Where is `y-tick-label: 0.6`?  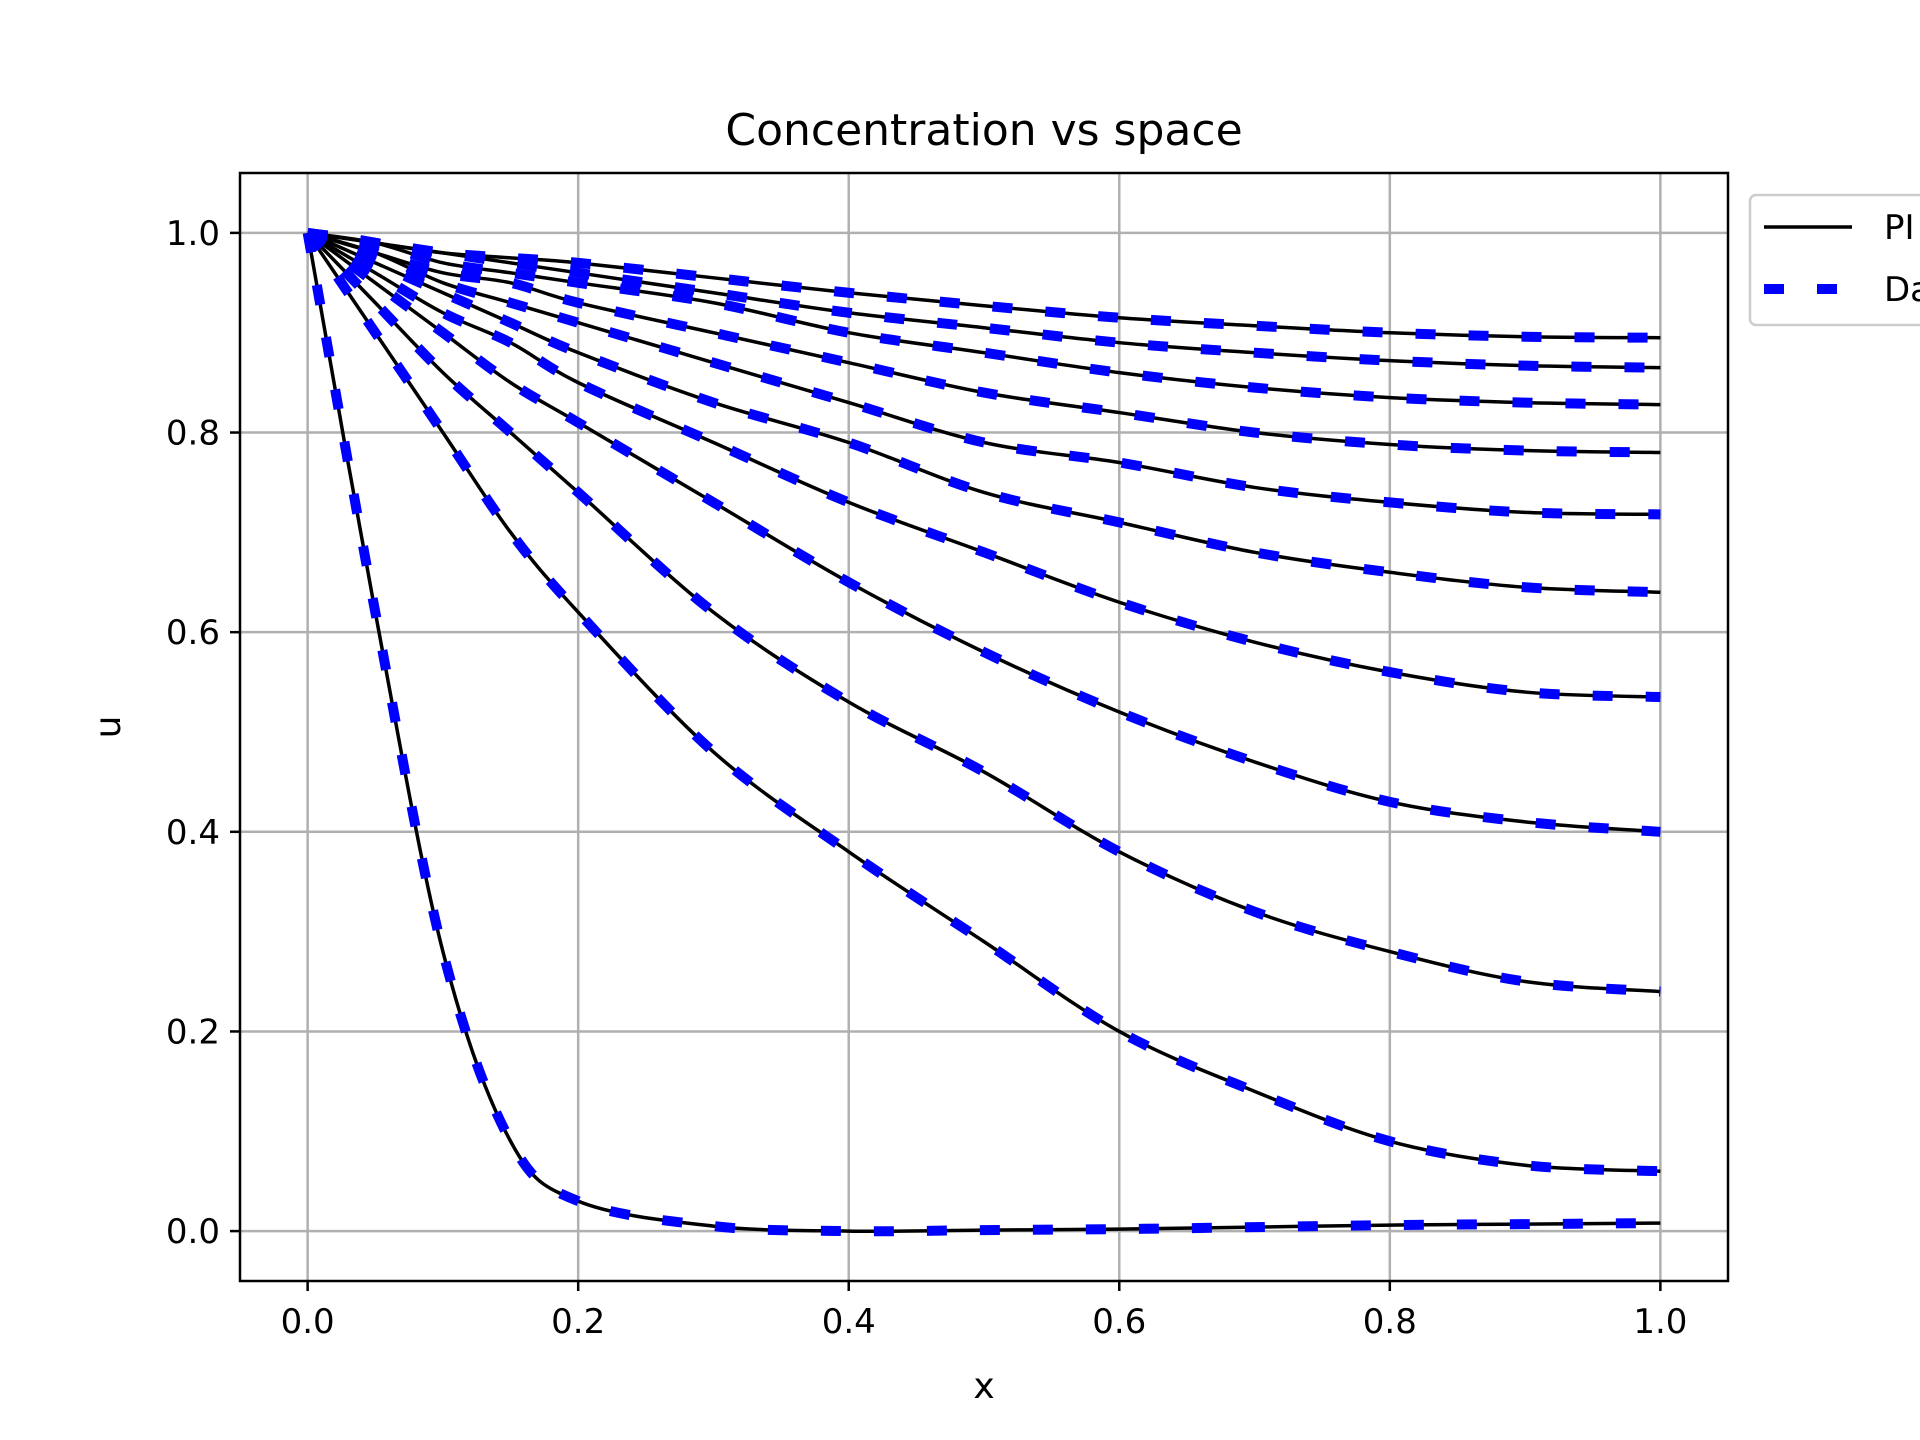
y-tick-label: 0.6 is located at coordinates (193, 633).